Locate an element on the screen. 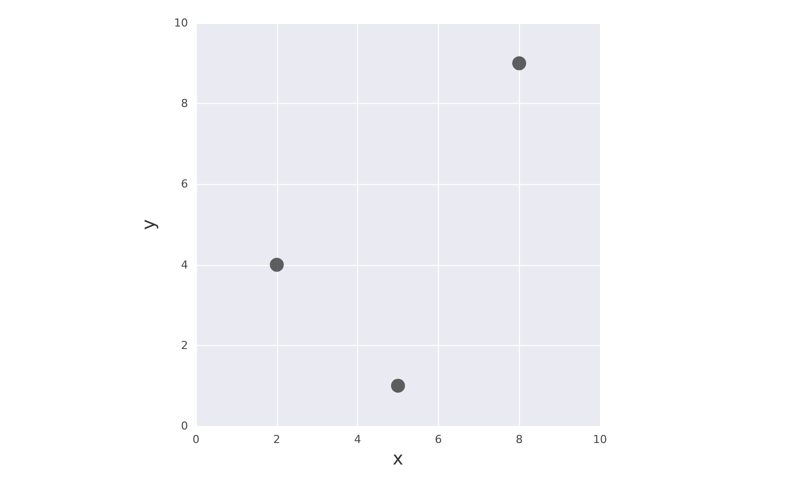 The image size is (800, 482). x-tick-label: 6 is located at coordinates (438, 439).